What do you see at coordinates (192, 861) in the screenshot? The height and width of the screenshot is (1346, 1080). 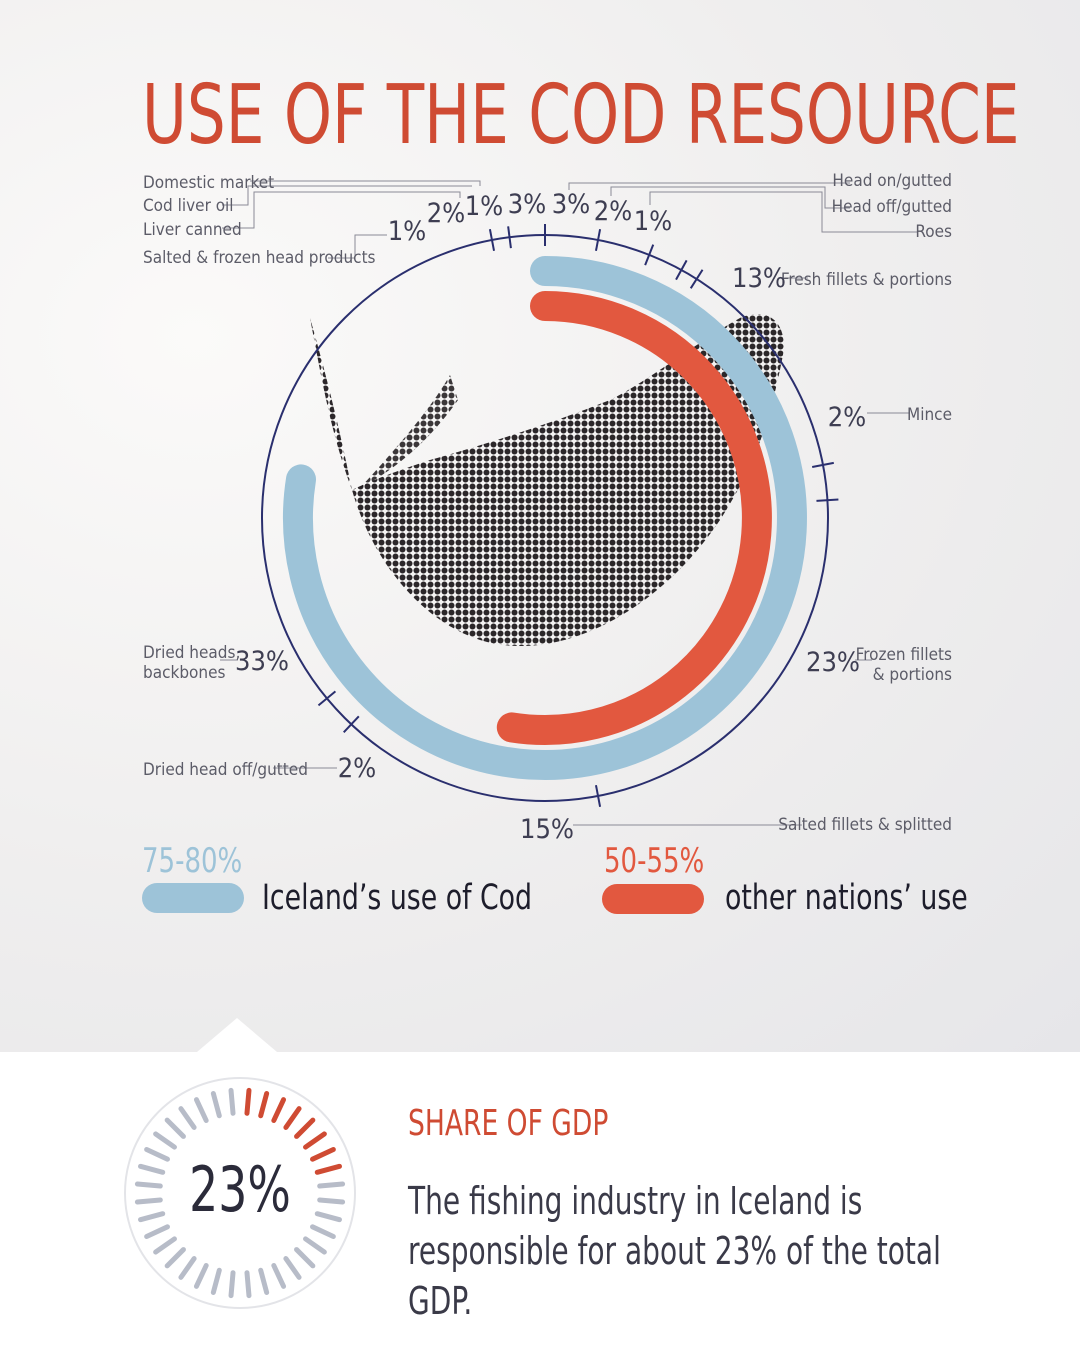 I see `legend-iceland-percent: 75-80%` at bounding box center [192, 861].